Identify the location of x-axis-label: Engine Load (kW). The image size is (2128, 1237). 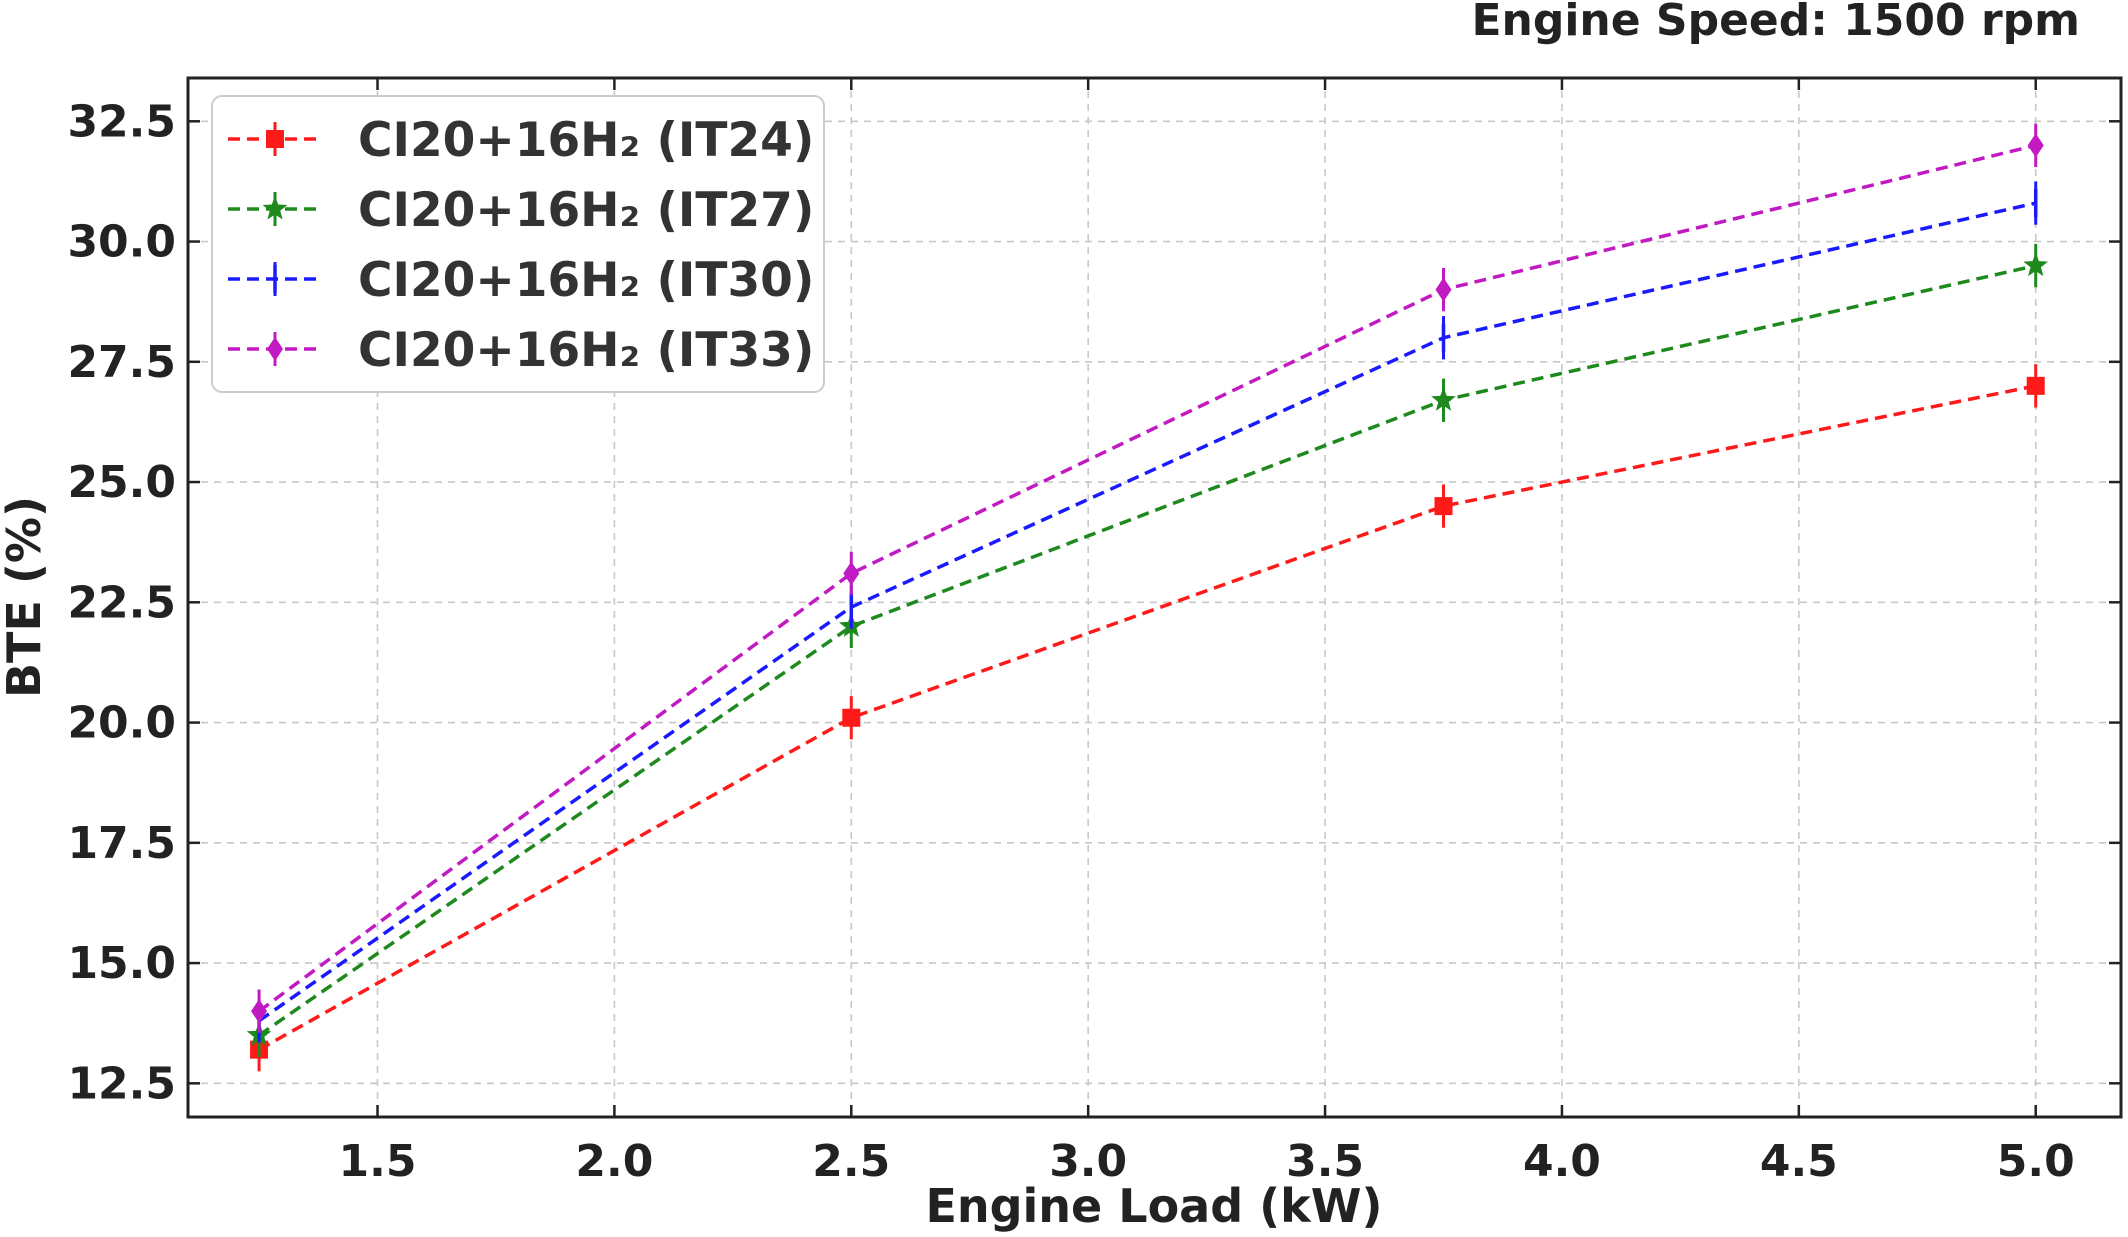
(1153, 1206).